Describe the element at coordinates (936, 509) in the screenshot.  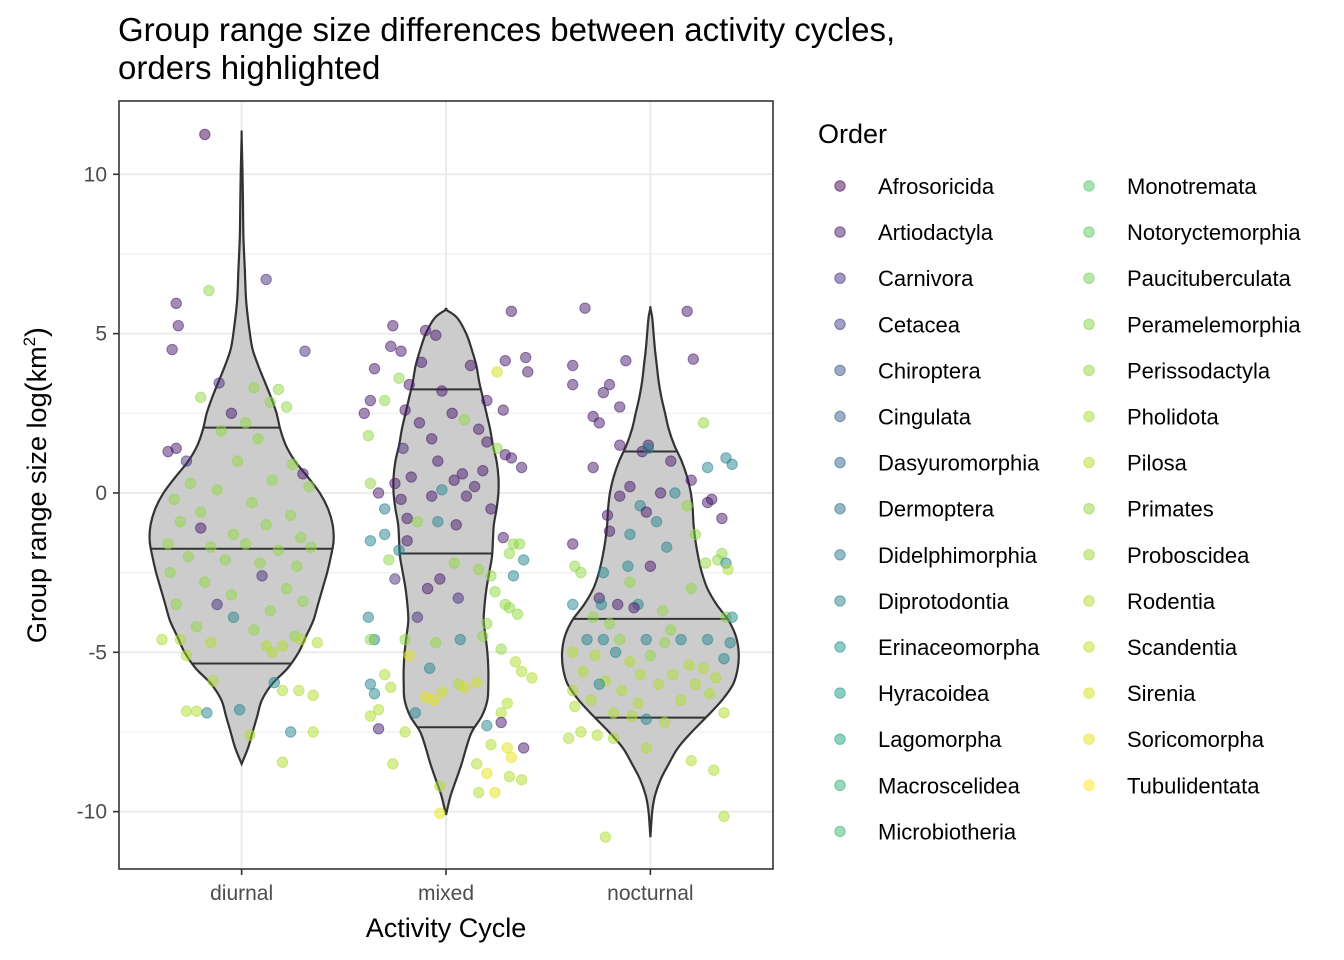
I see `legend-item-label: Dermoptera` at that location.